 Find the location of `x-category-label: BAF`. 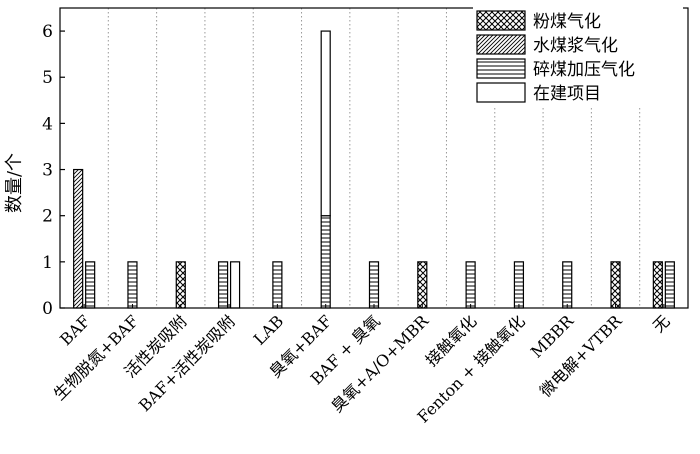

x-category-label: BAF is located at coordinates (75, 330).